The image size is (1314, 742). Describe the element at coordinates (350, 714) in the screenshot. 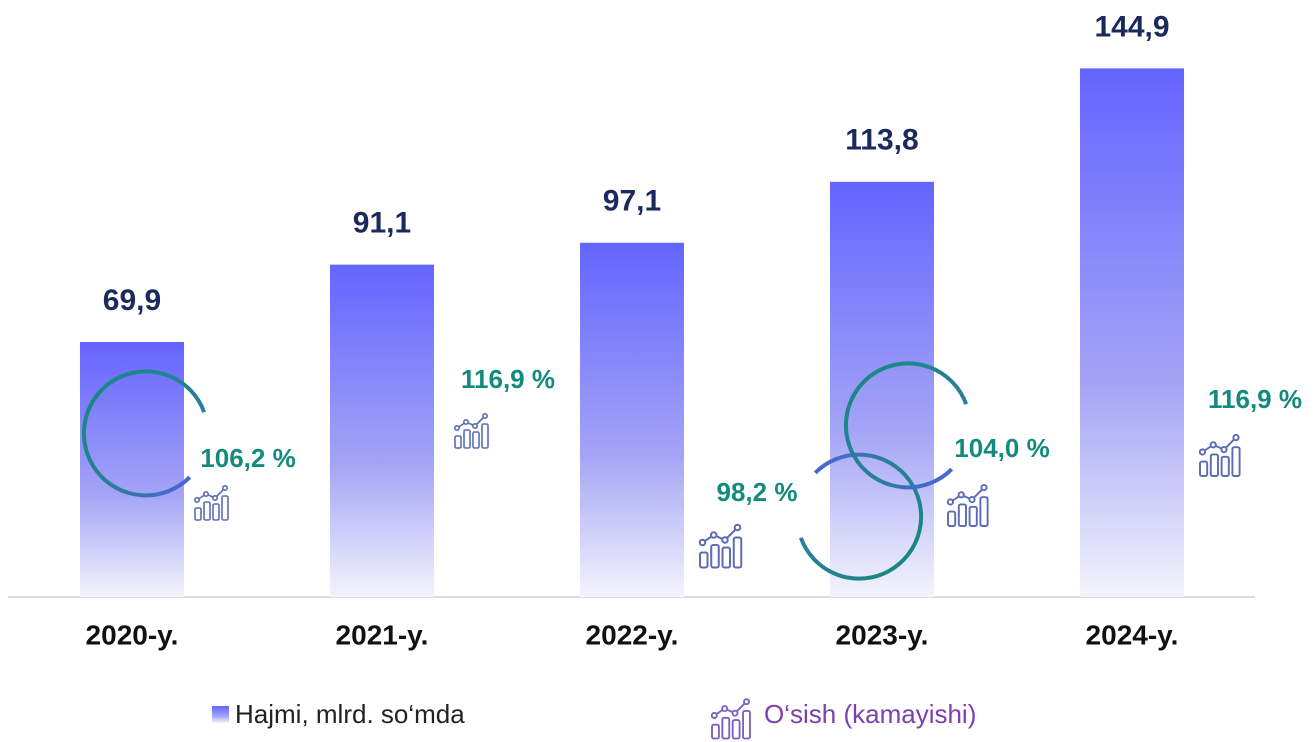

I see `legend-label: Hajmi, mlrd. so‘mda` at that location.